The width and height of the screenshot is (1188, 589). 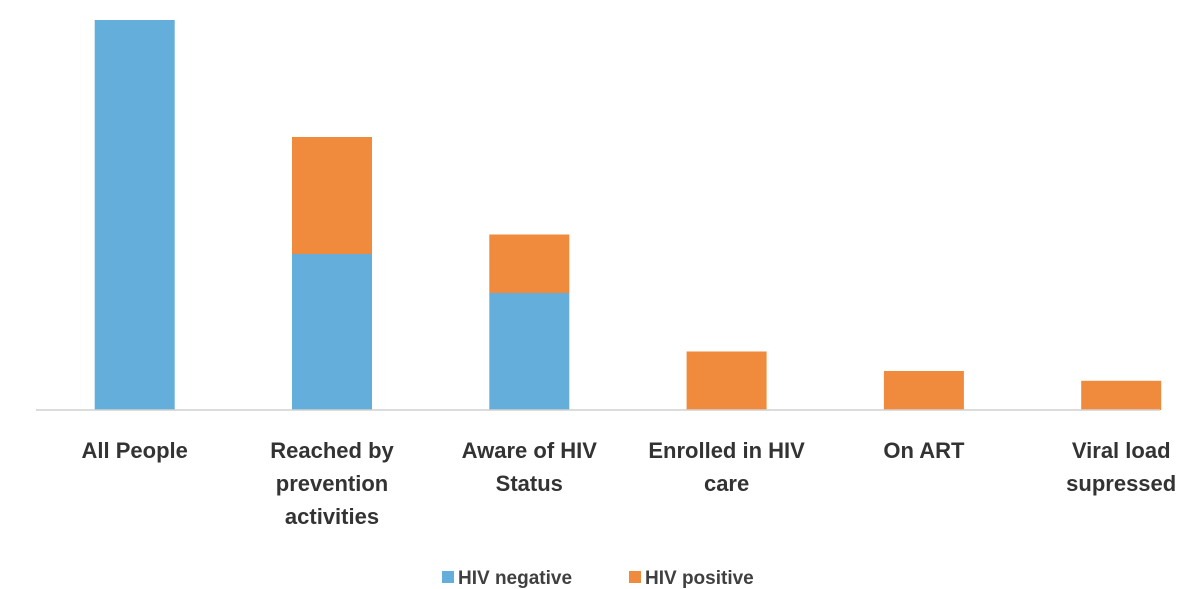 I want to click on category-label-line: Viral load, so click(x=1121, y=450).